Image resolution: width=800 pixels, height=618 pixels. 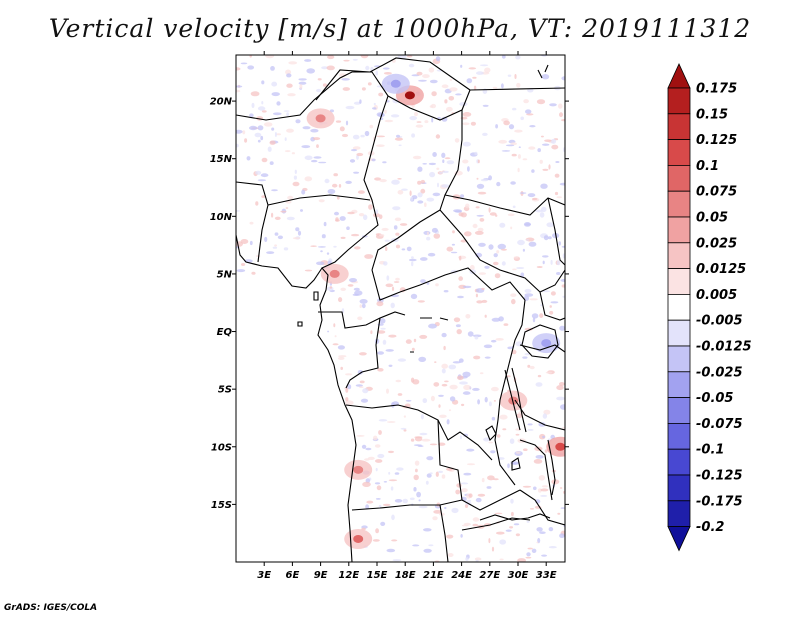 I want to click on colorbar-label: 0.125, so click(x=716, y=140).